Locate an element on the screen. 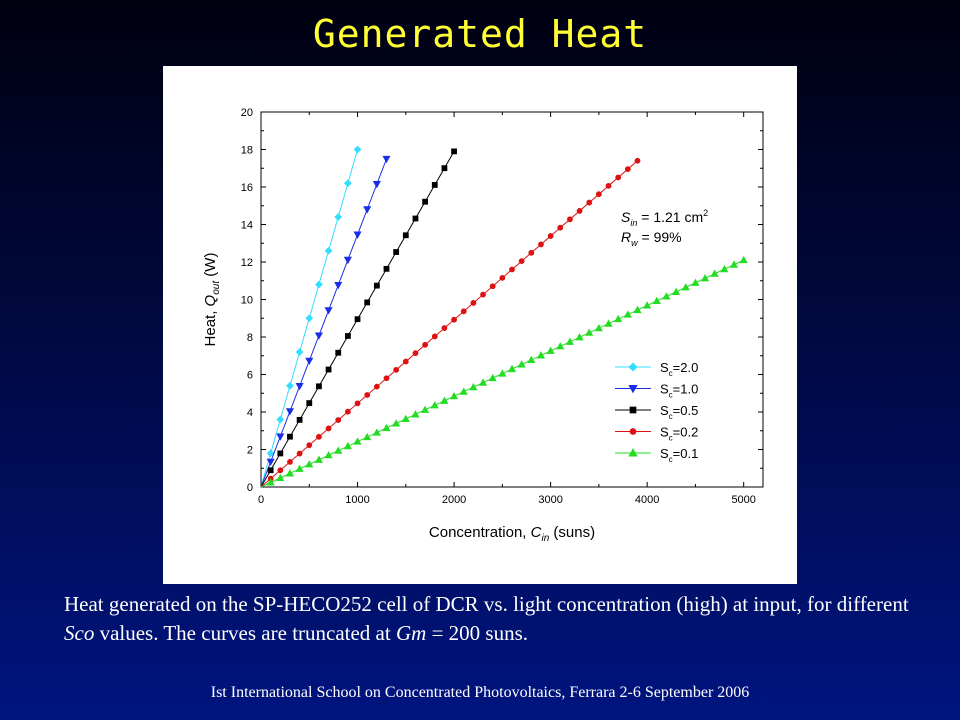 The image size is (960, 720). text-span: 2 is located at coordinates (705, 213).